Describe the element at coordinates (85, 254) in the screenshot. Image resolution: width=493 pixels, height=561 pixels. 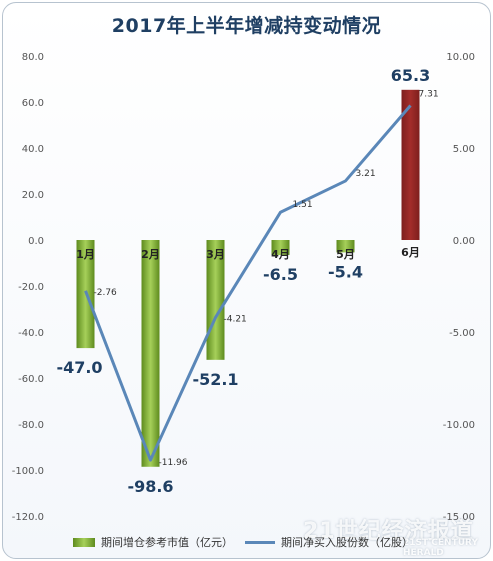
I see `x-tick-label: 1月` at that location.